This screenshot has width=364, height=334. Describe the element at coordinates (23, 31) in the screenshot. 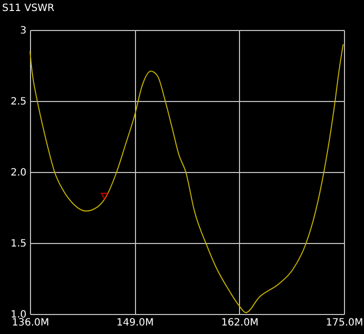

I see `y-tick-label: 3` at that location.